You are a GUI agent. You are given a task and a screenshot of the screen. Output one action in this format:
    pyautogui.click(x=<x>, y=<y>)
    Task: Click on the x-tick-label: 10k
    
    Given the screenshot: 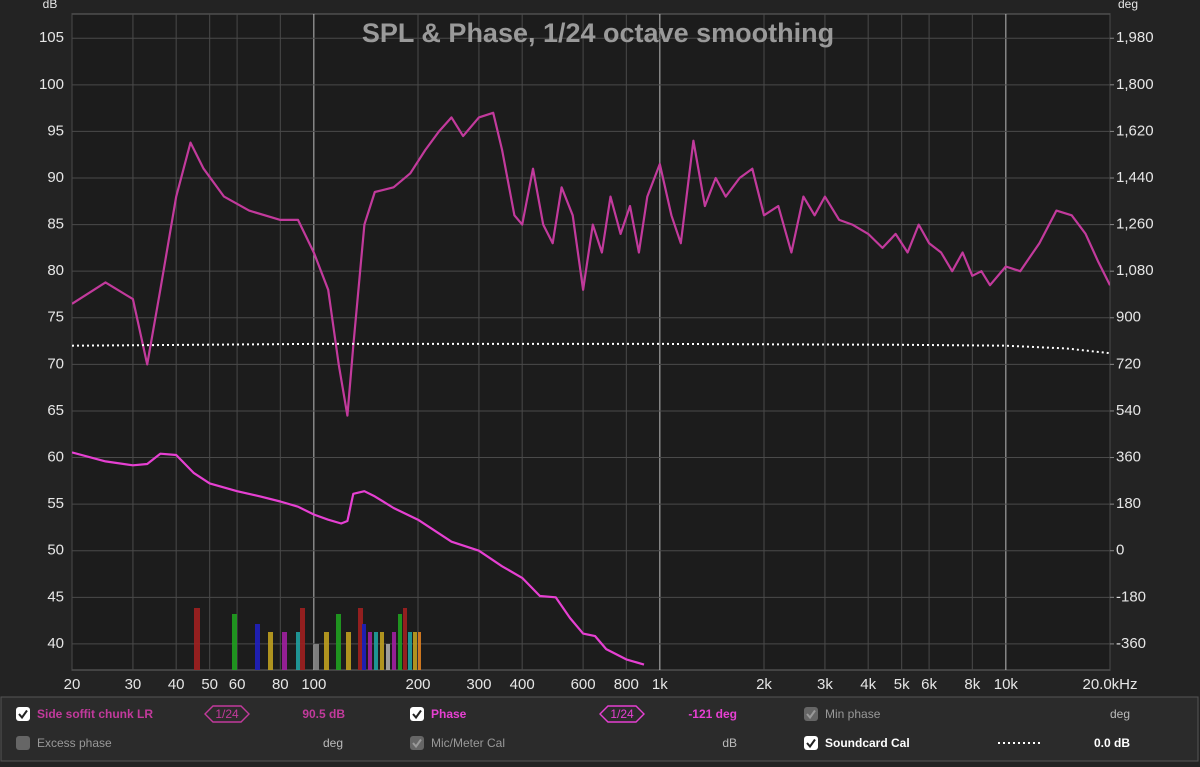 What is the action you would take?
    pyautogui.click(x=1006, y=684)
    